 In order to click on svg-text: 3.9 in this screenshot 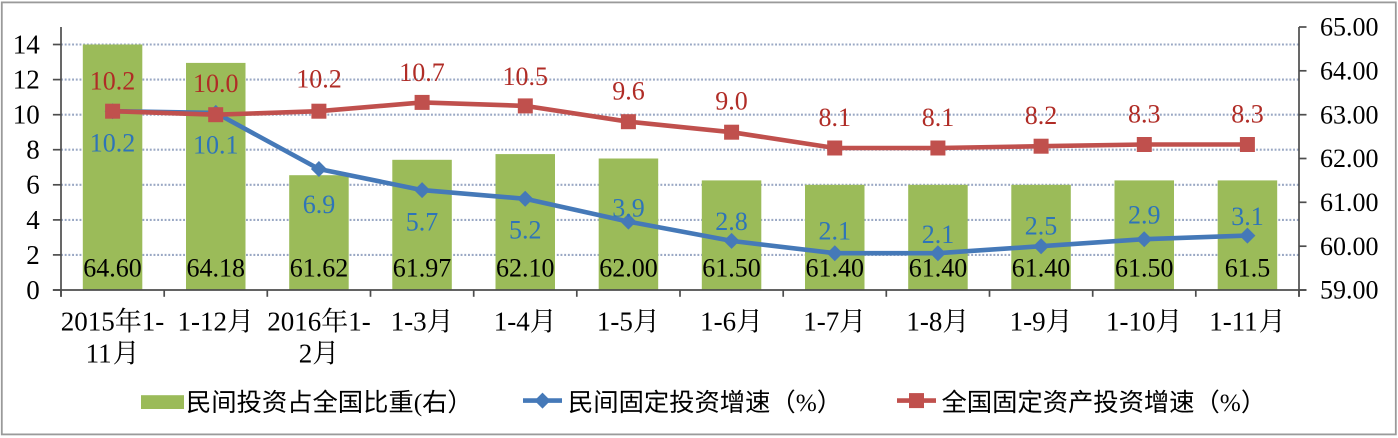, I will do `click(628, 208)`.